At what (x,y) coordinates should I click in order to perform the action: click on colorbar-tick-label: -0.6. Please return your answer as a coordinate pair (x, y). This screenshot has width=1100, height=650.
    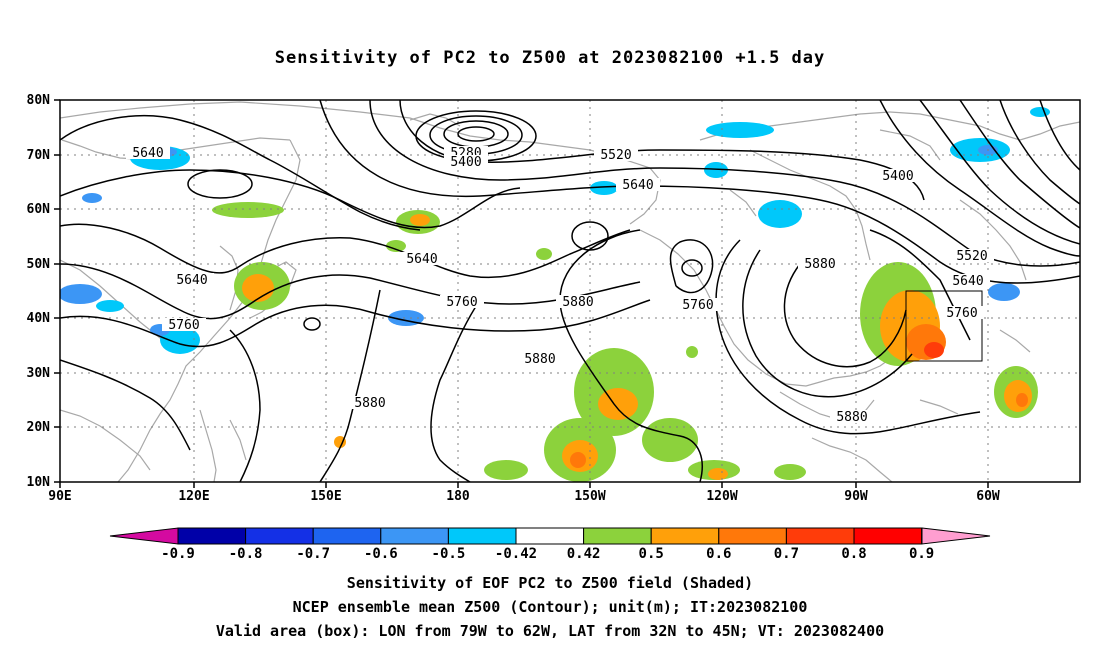
    Looking at the image, I should click on (381, 554).